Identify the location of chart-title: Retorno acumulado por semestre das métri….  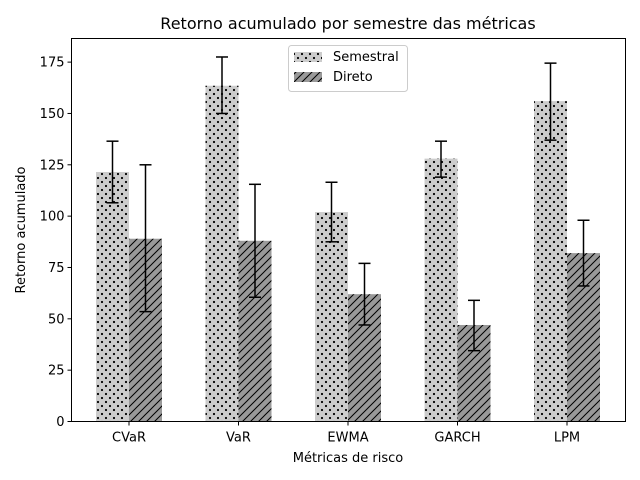
(347, 23).